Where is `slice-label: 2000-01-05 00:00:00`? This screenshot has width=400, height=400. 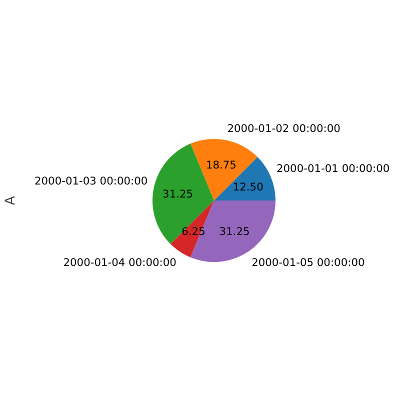 slice-label: 2000-01-05 00:00:00 is located at coordinates (308, 263).